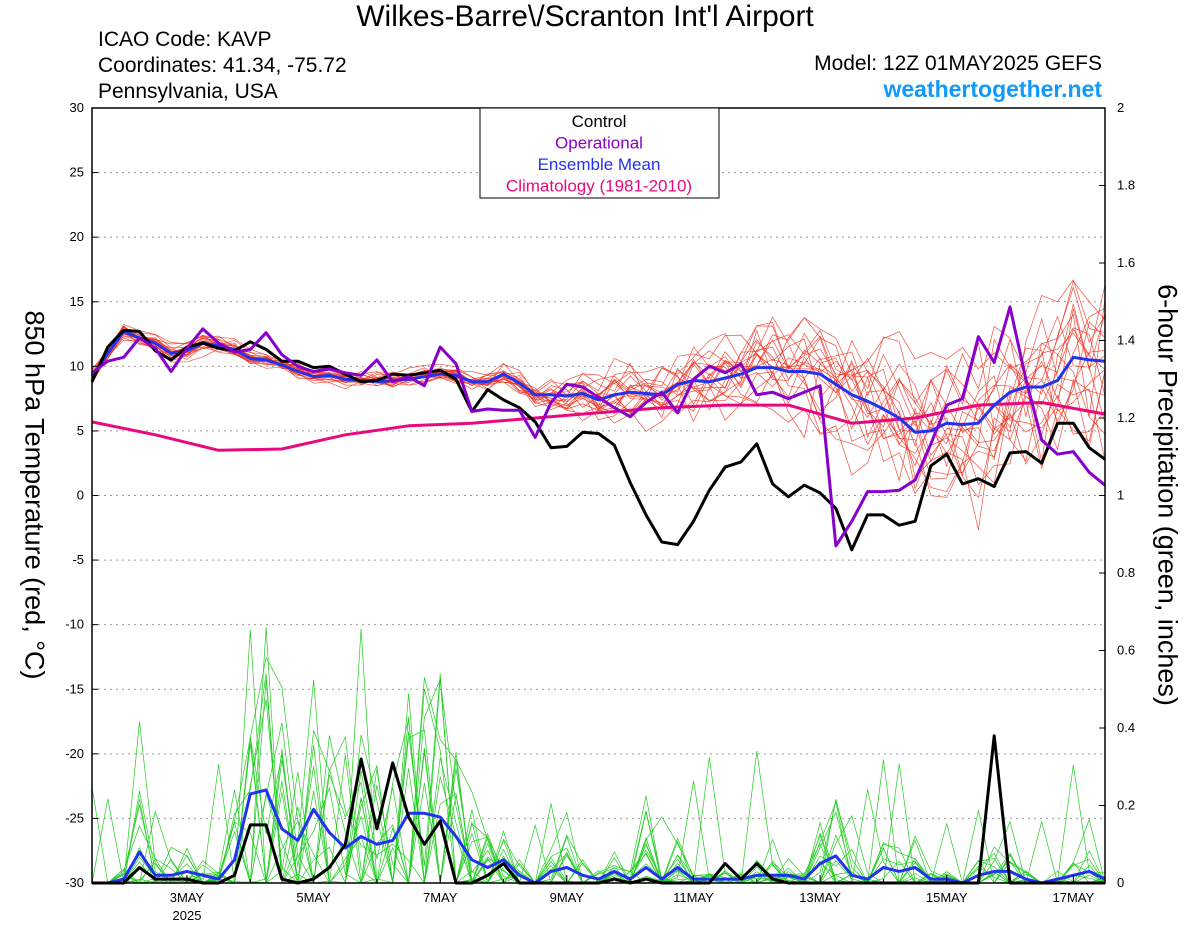 Image resolution: width=1200 pixels, height=927 pixels. I want to click on x-tick-label: 9MAY, so click(567, 897).